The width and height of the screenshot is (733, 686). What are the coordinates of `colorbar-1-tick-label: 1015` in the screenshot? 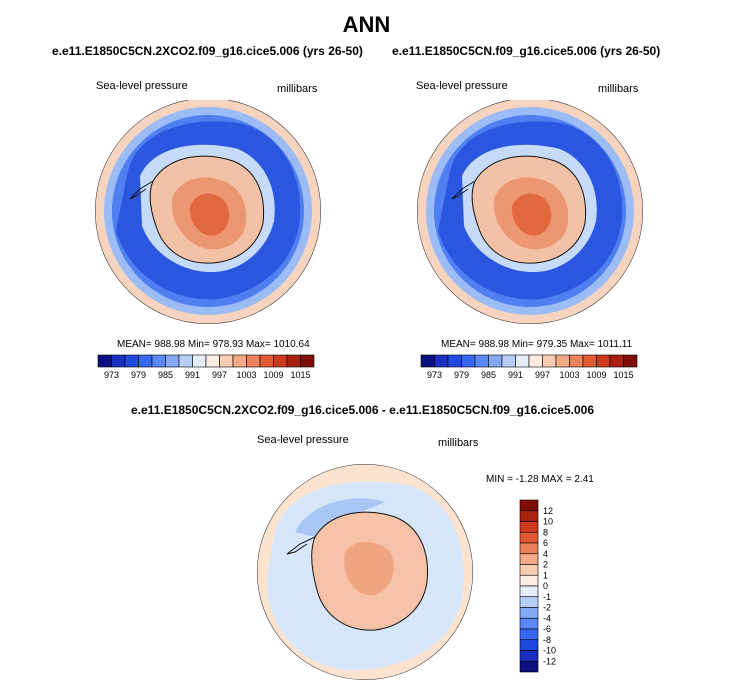 It's located at (300, 375).